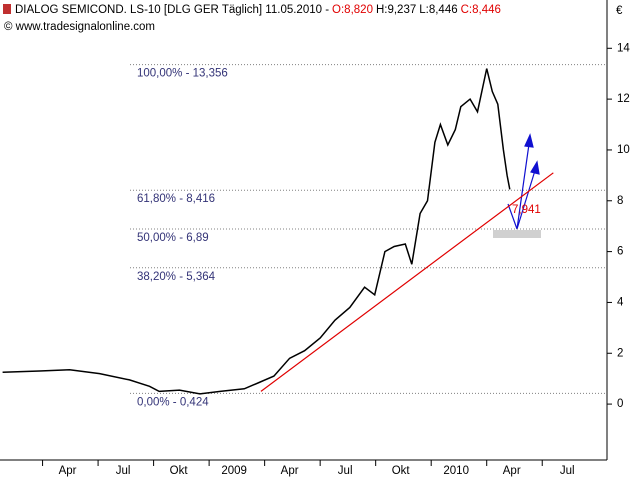  What do you see at coordinates (517, 234) in the screenshot?
I see `target-zone` at bounding box center [517, 234].